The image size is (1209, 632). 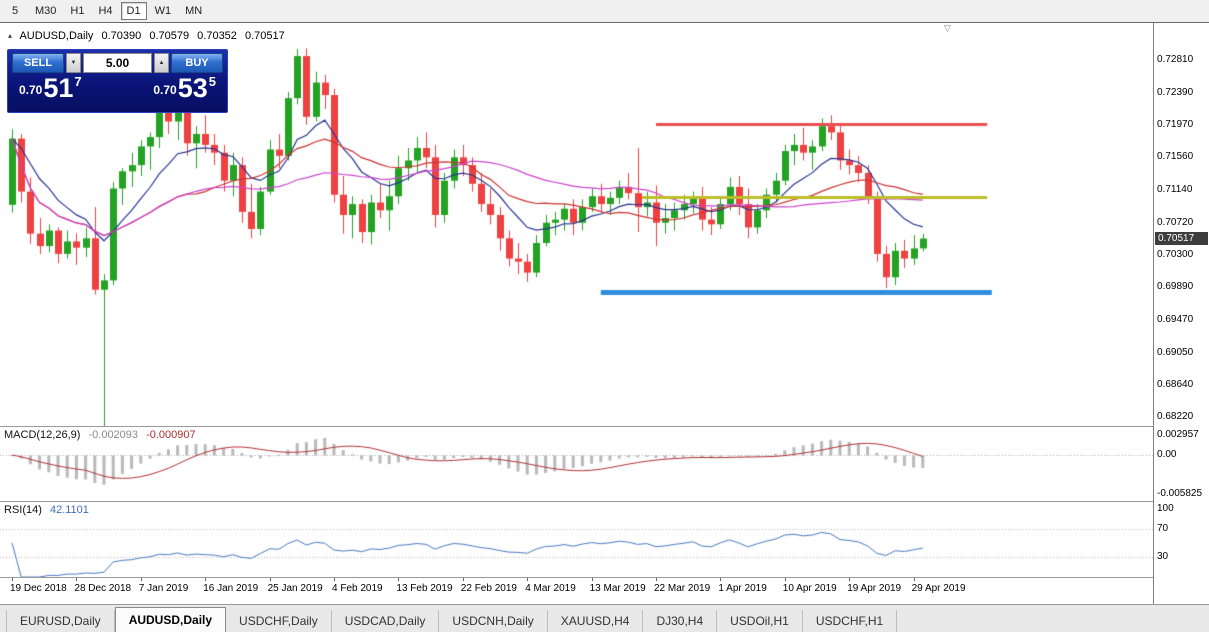 I want to click on ohlc-low: 0.70352, so click(x=217, y=36).